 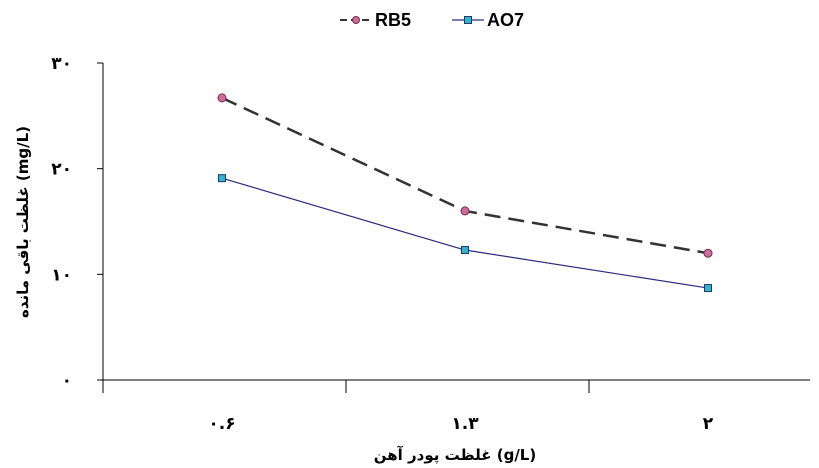 What do you see at coordinates (432, 20) in the screenshot?
I see `legend: RB5 AO7` at bounding box center [432, 20].